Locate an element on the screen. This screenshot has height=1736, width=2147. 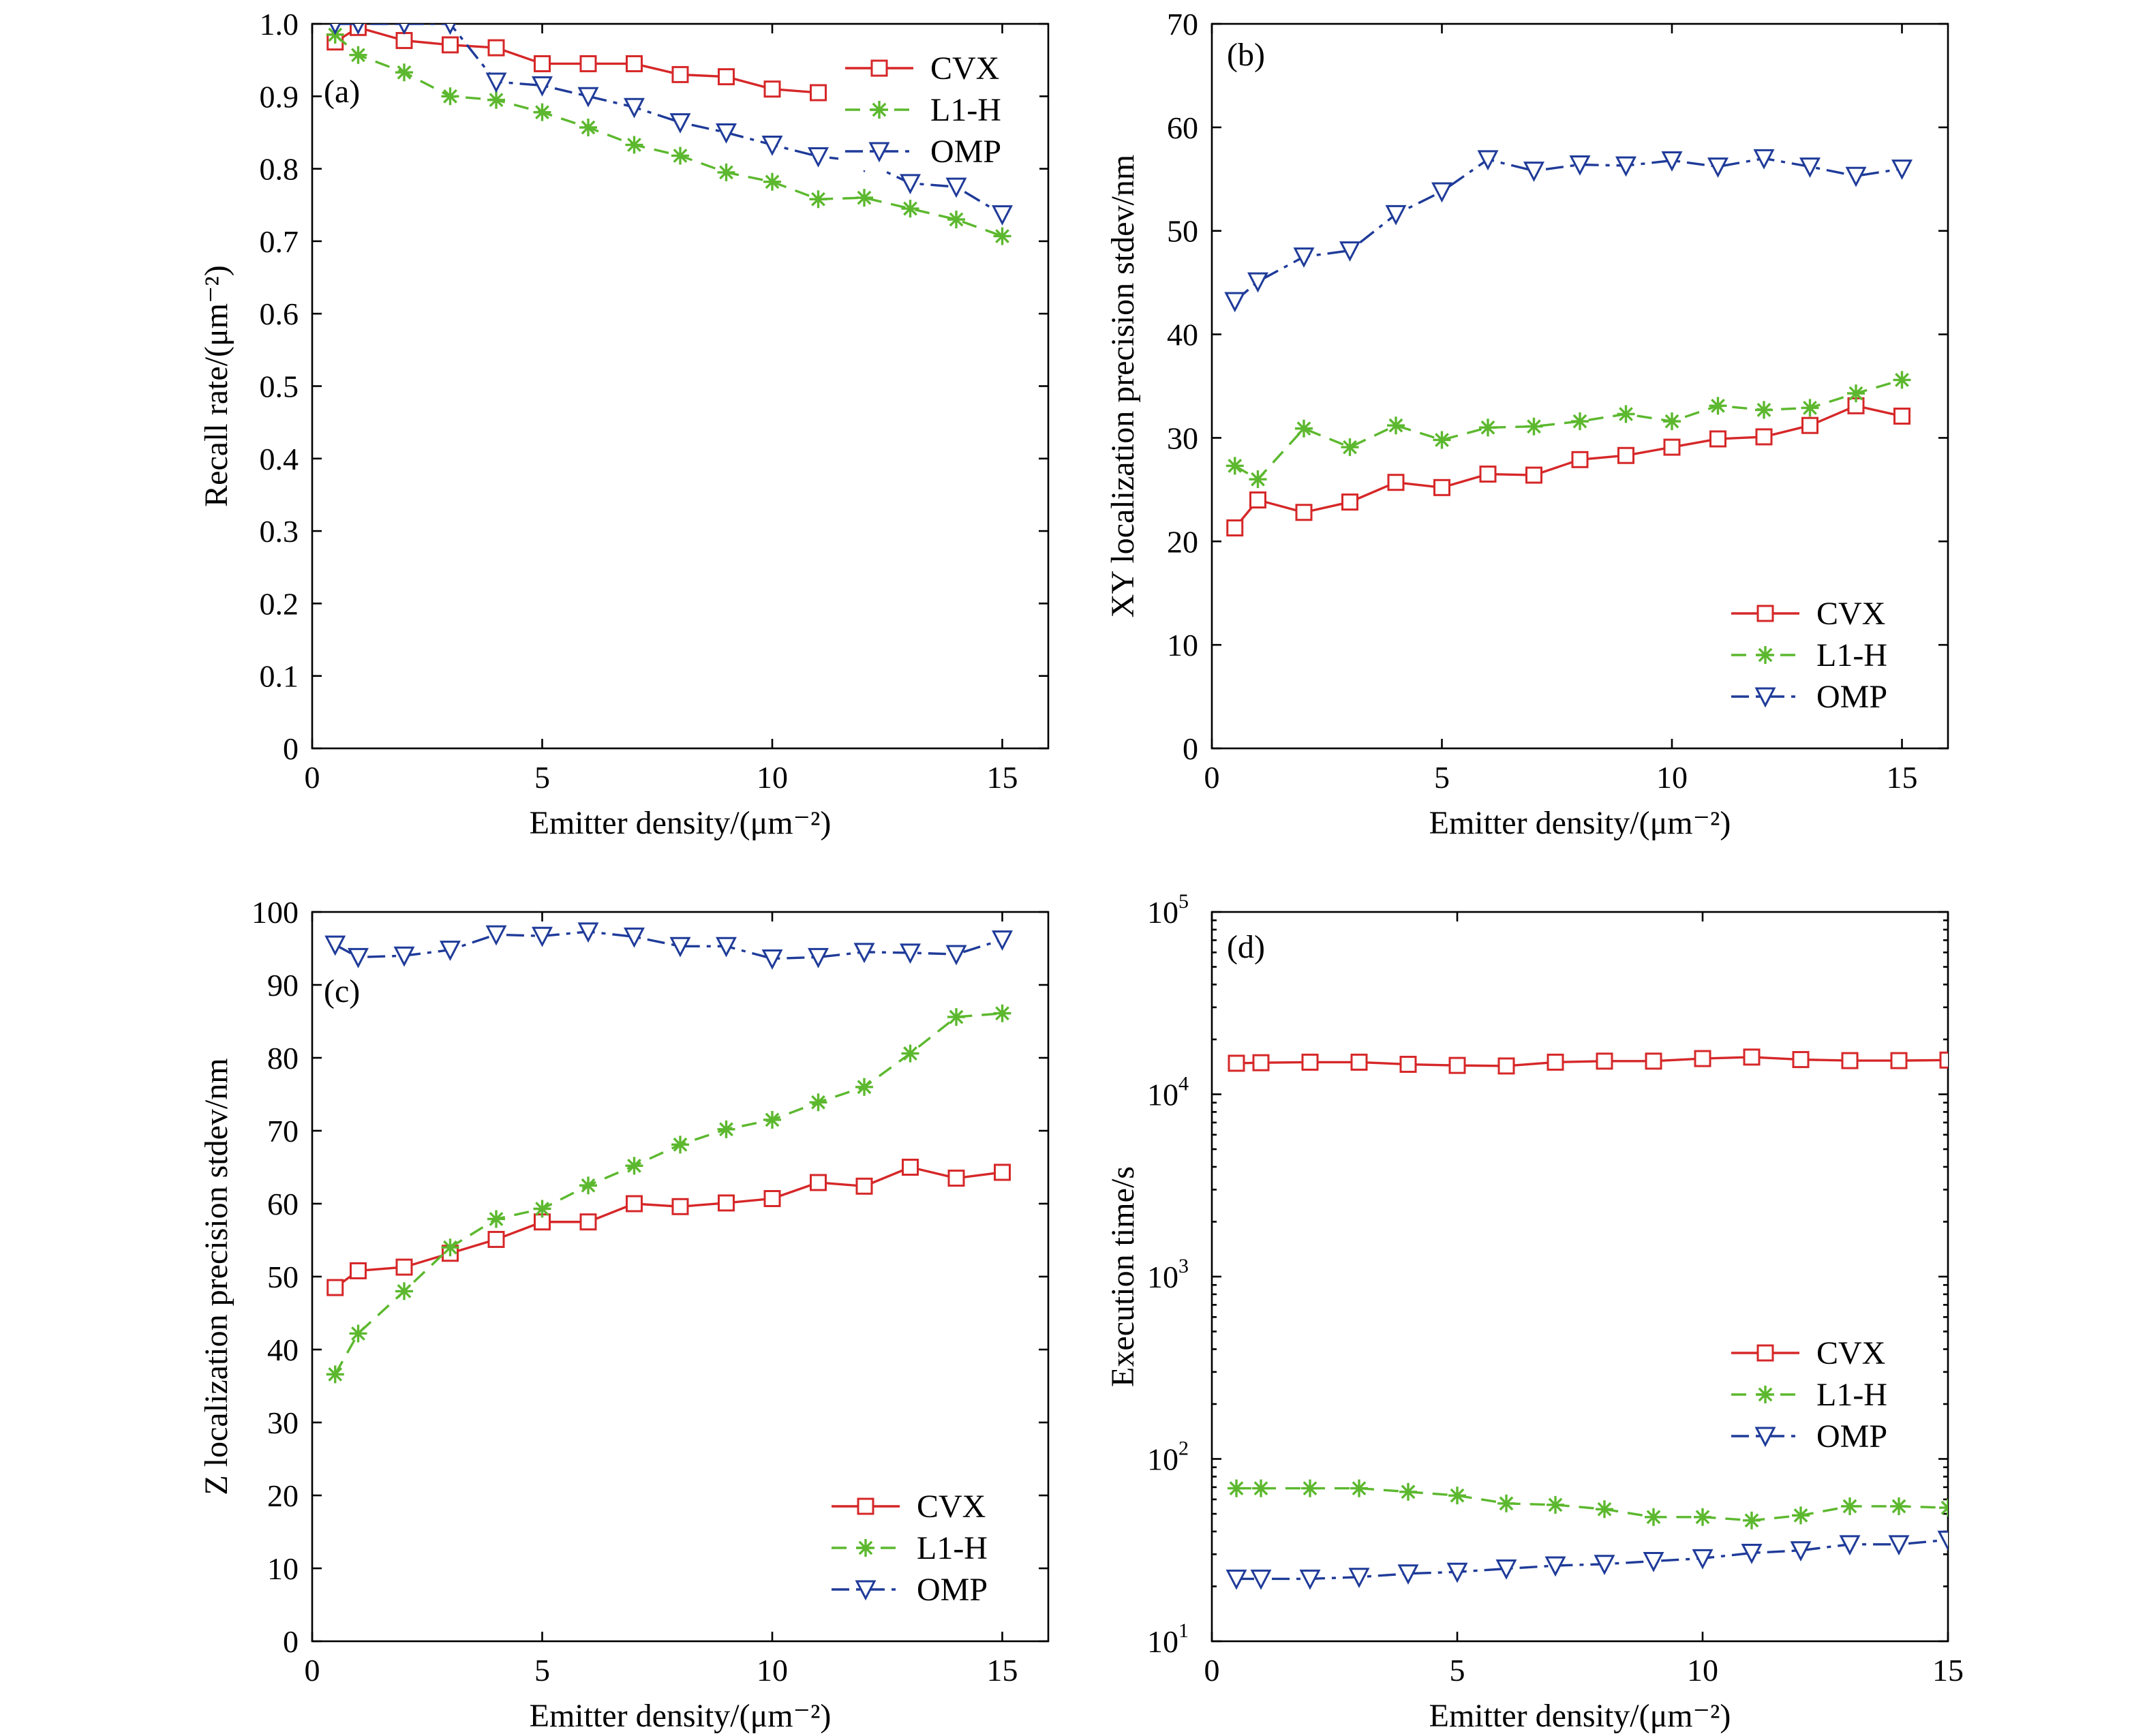
series-group is located at coordinates (1569, 343).